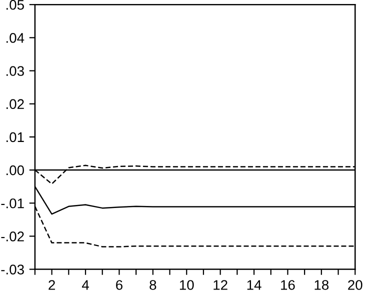 The width and height of the screenshot is (368, 306). What do you see at coordinates (15, 170) in the screenshot?
I see `y-tick-label: .00` at bounding box center [15, 170].